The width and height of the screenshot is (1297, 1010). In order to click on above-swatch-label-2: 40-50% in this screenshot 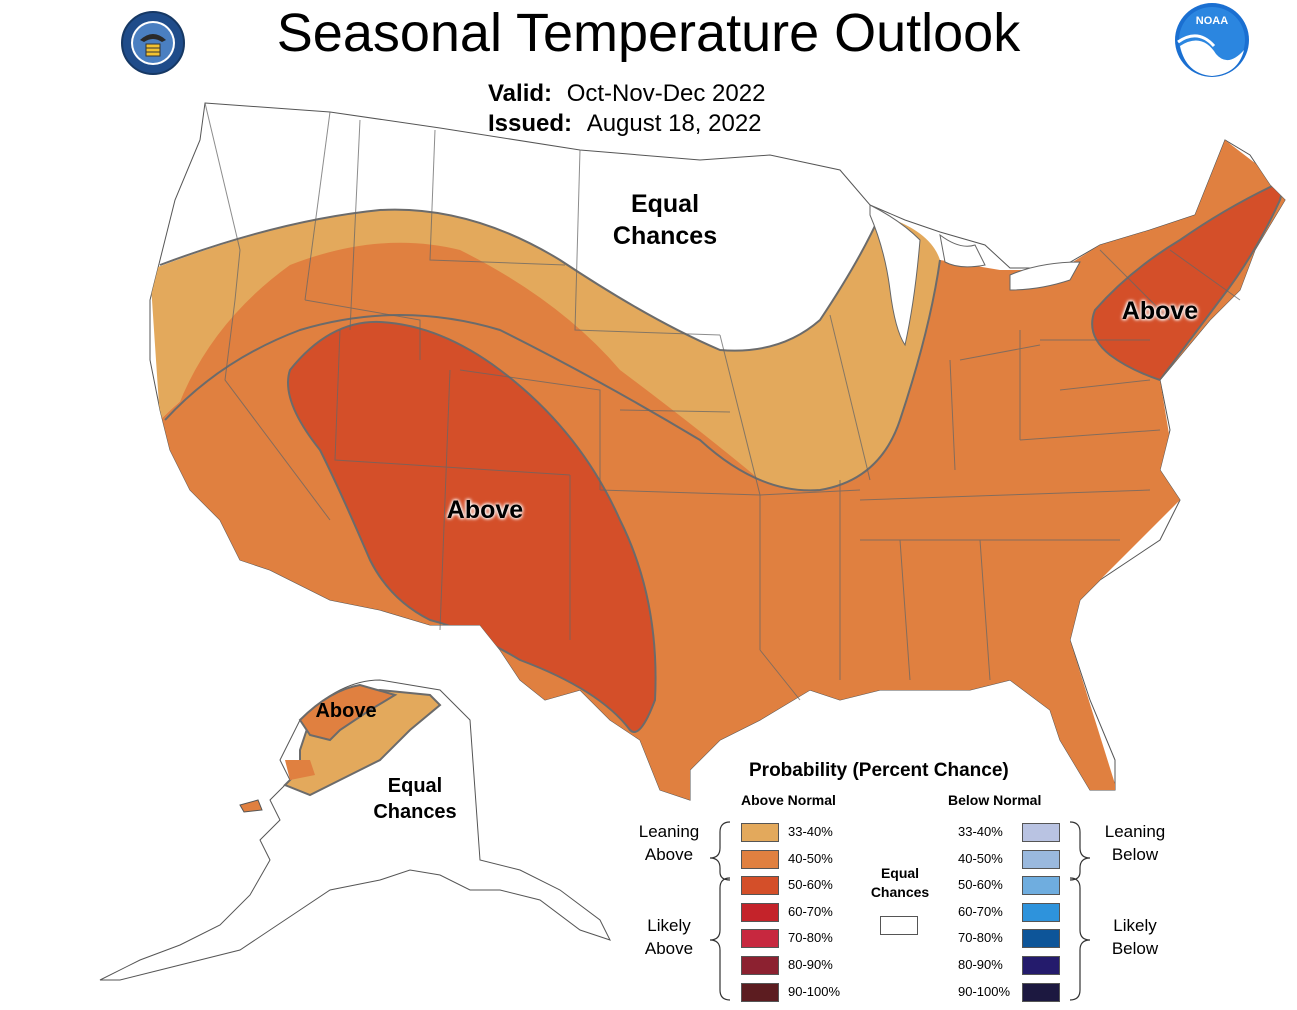, I will do `click(810, 858)`.